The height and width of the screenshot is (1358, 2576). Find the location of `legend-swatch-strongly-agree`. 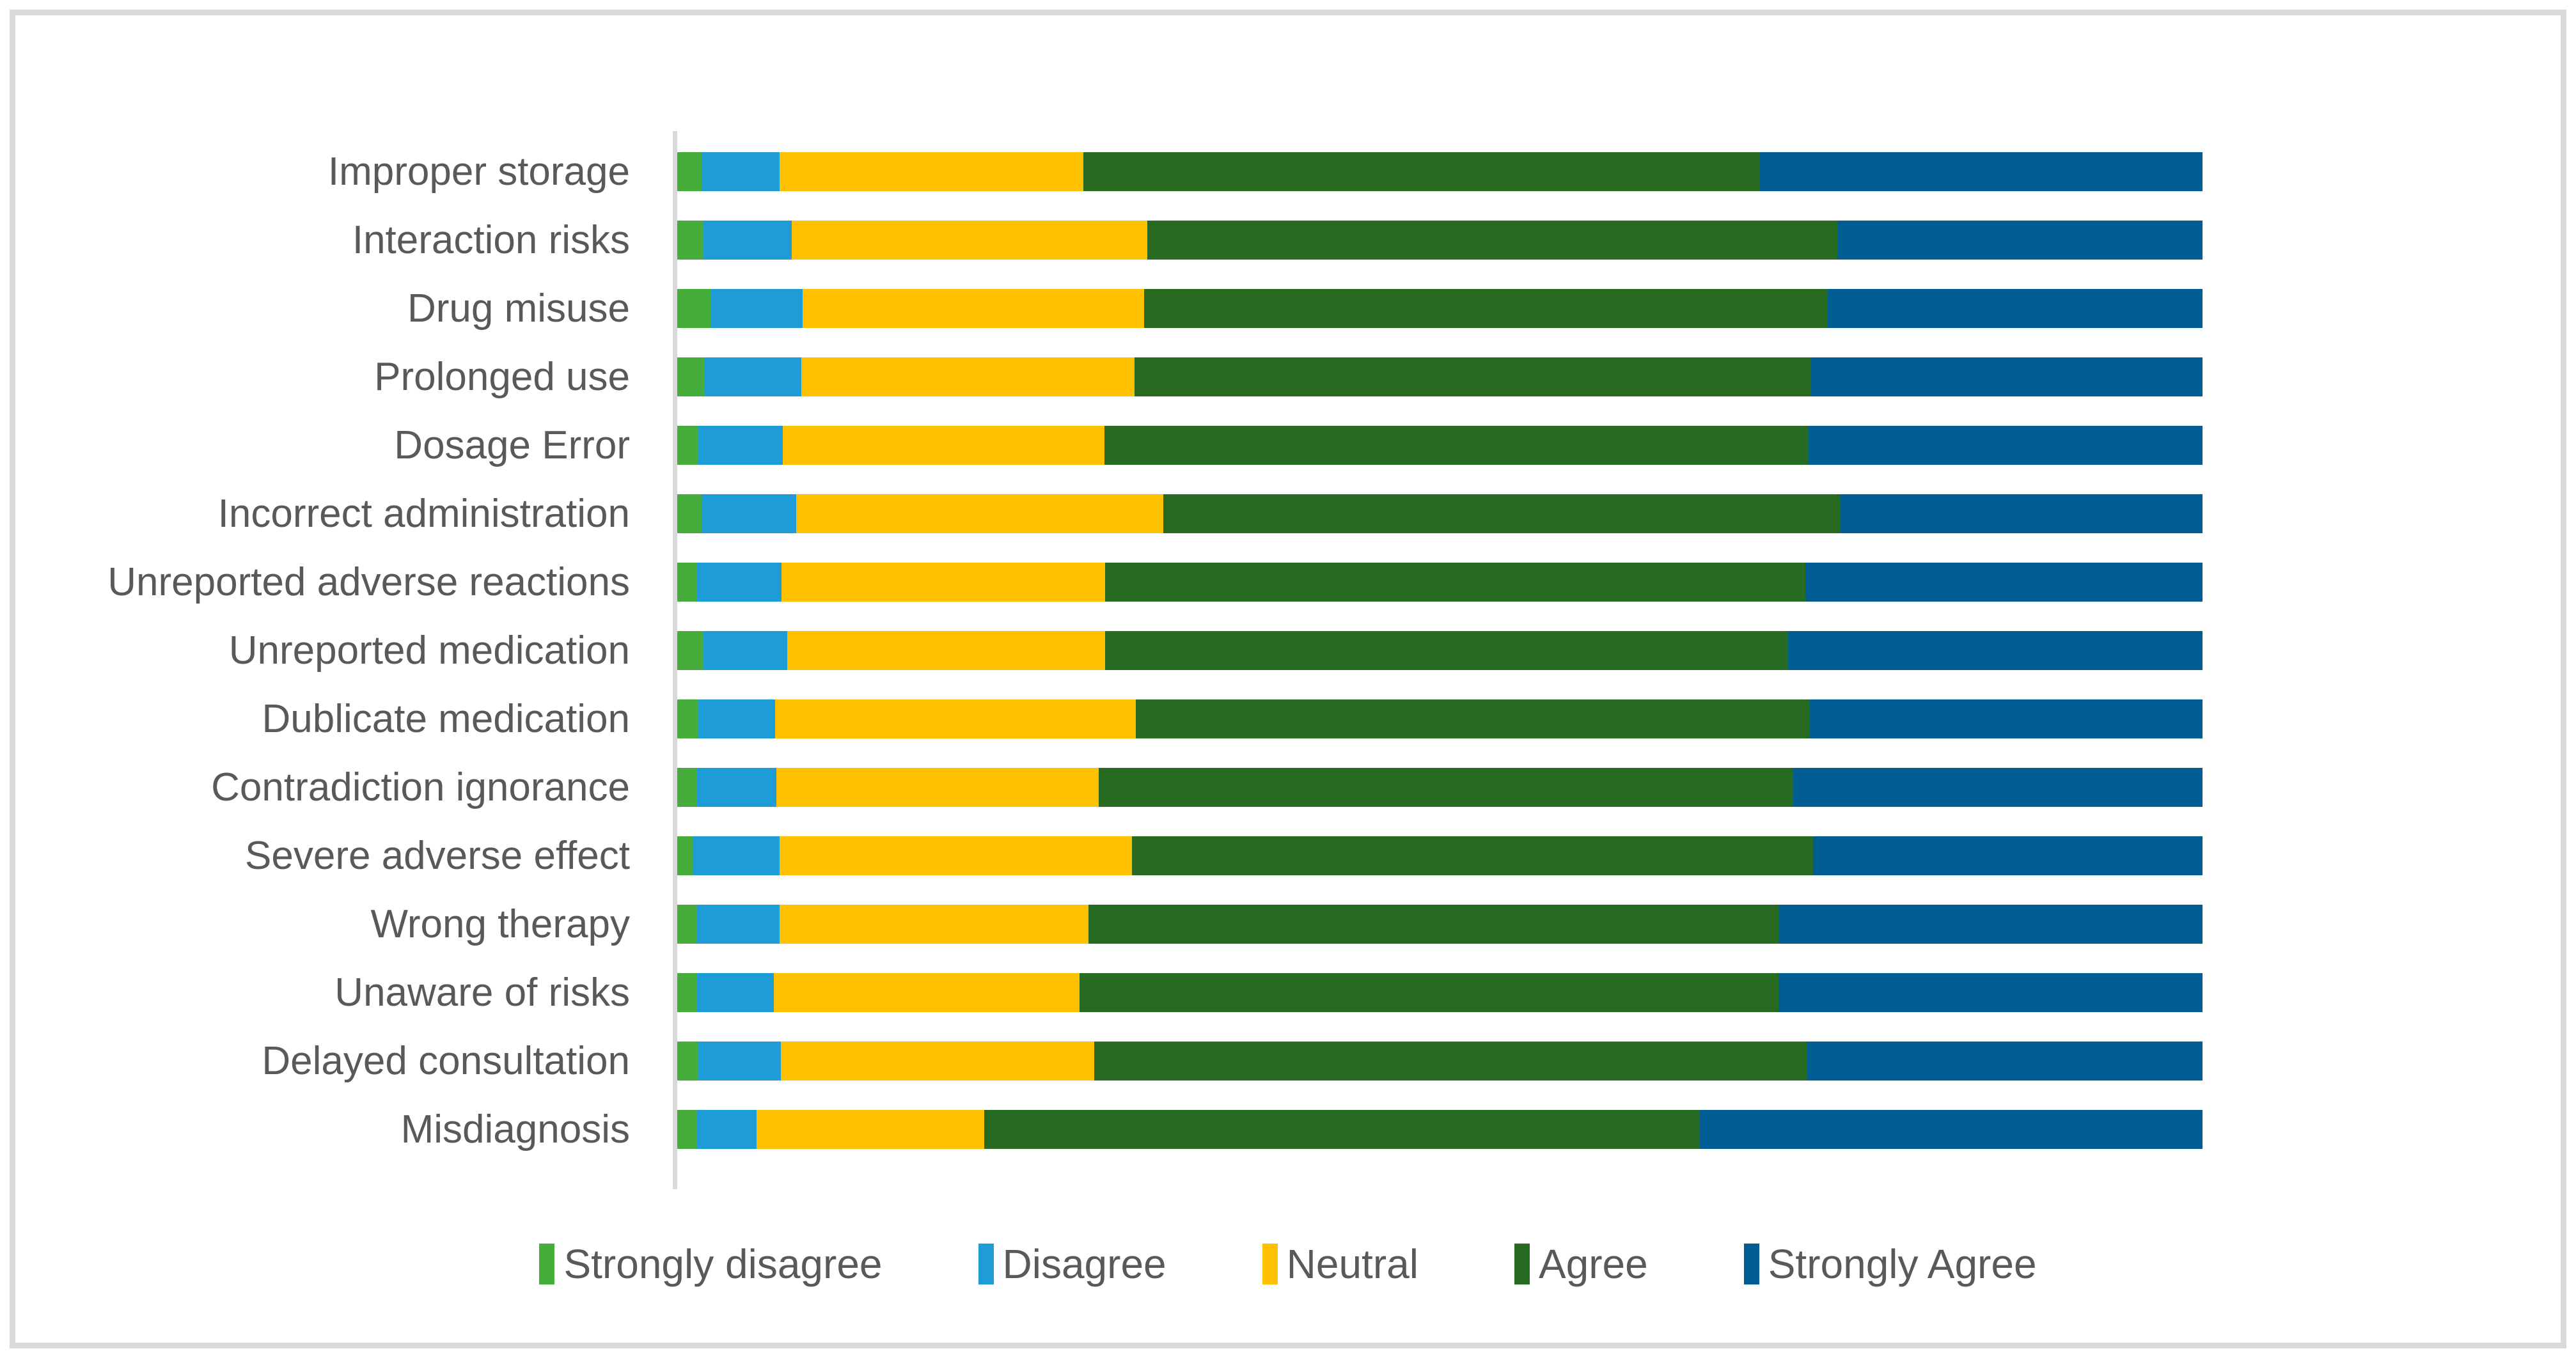

legend-swatch-strongly-agree is located at coordinates (1751, 1264).